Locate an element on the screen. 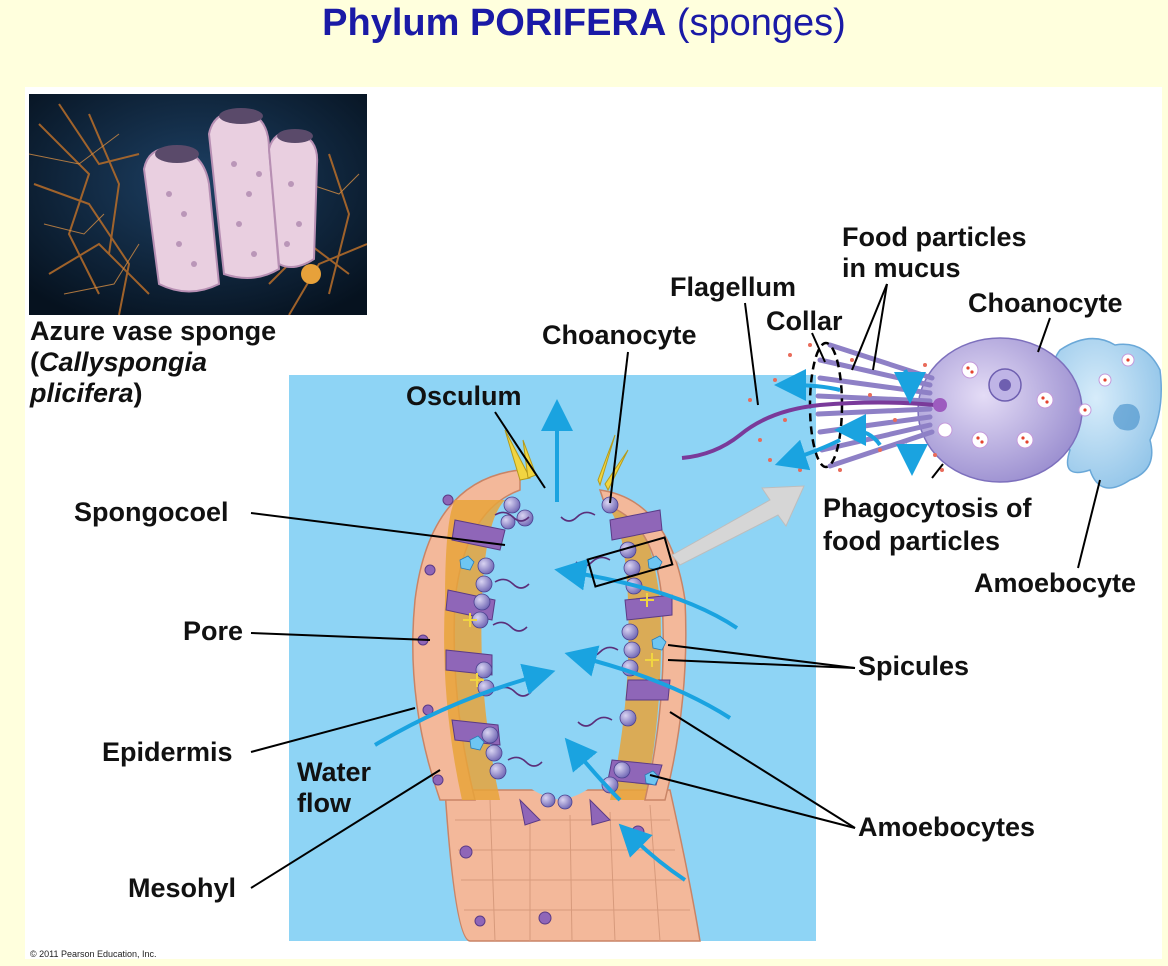 The image size is (1168, 966). choanocyte-balls is located at coordinates (557, 653).